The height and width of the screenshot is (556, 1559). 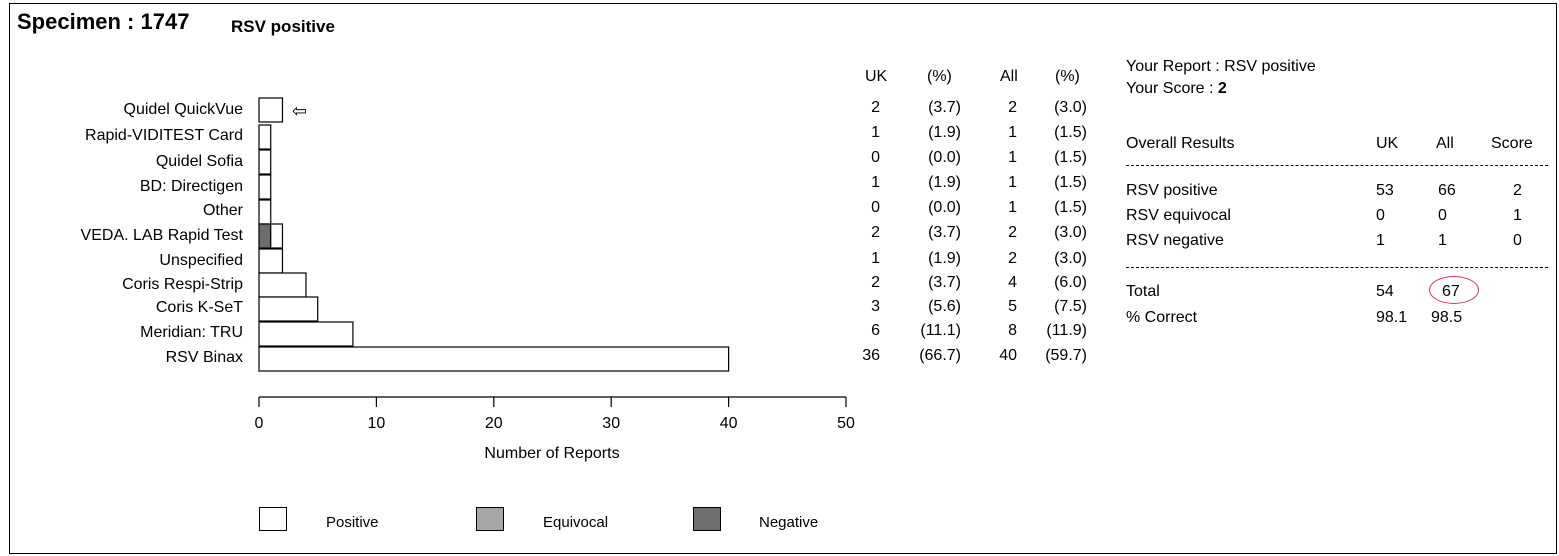 What do you see at coordinates (1447, 317) in the screenshot?
I see `correct-all: 98.5` at bounding box center [1447, 317].